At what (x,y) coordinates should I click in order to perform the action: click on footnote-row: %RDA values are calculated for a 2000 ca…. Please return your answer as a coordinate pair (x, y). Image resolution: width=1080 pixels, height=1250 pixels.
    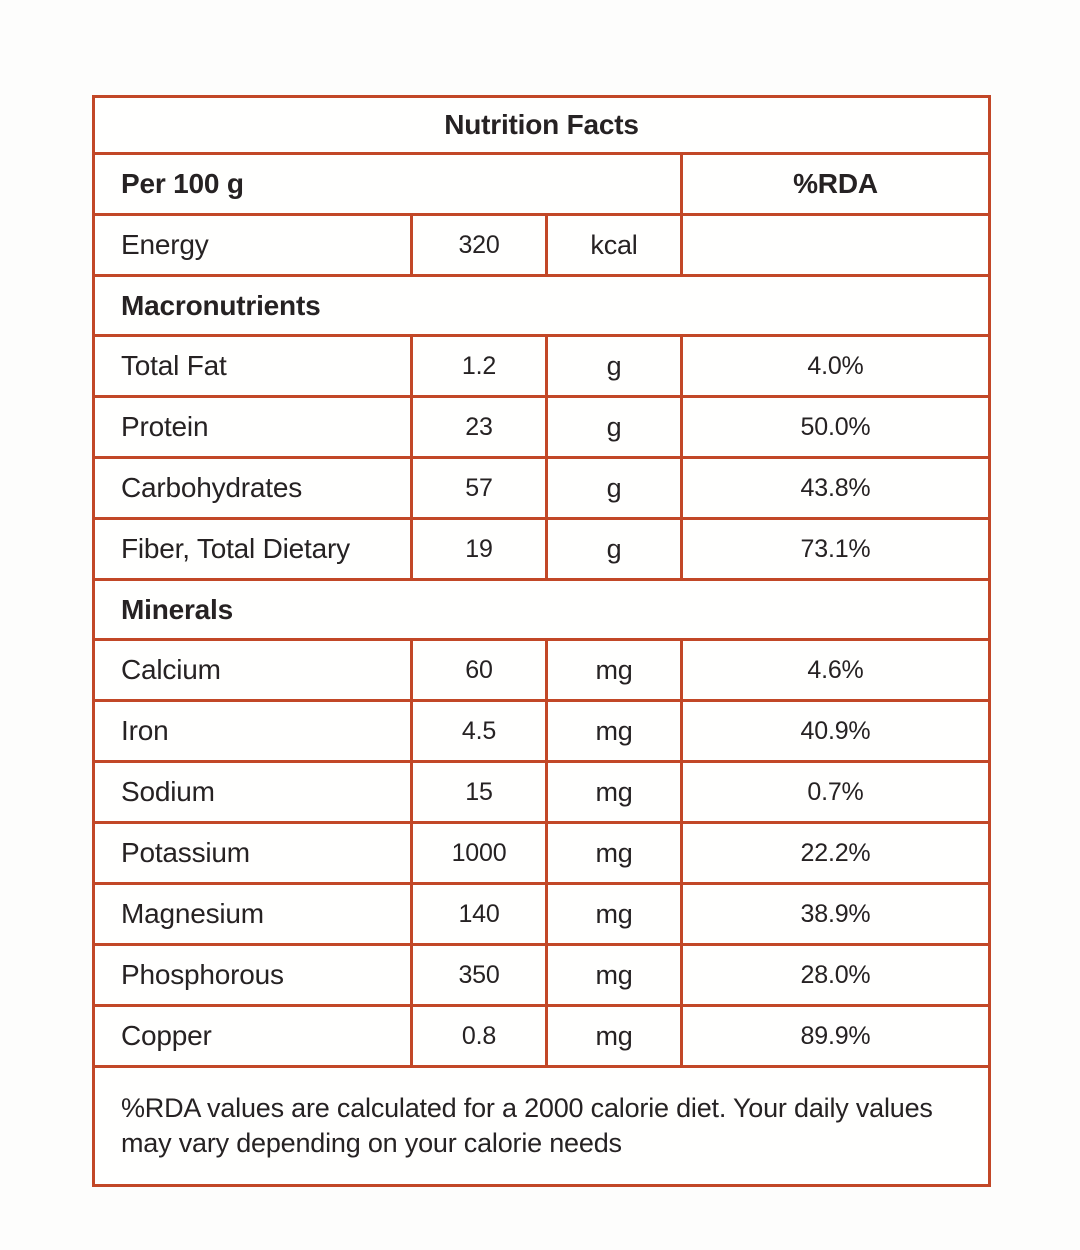
    Looking at the image, I should click on (541, 1126).